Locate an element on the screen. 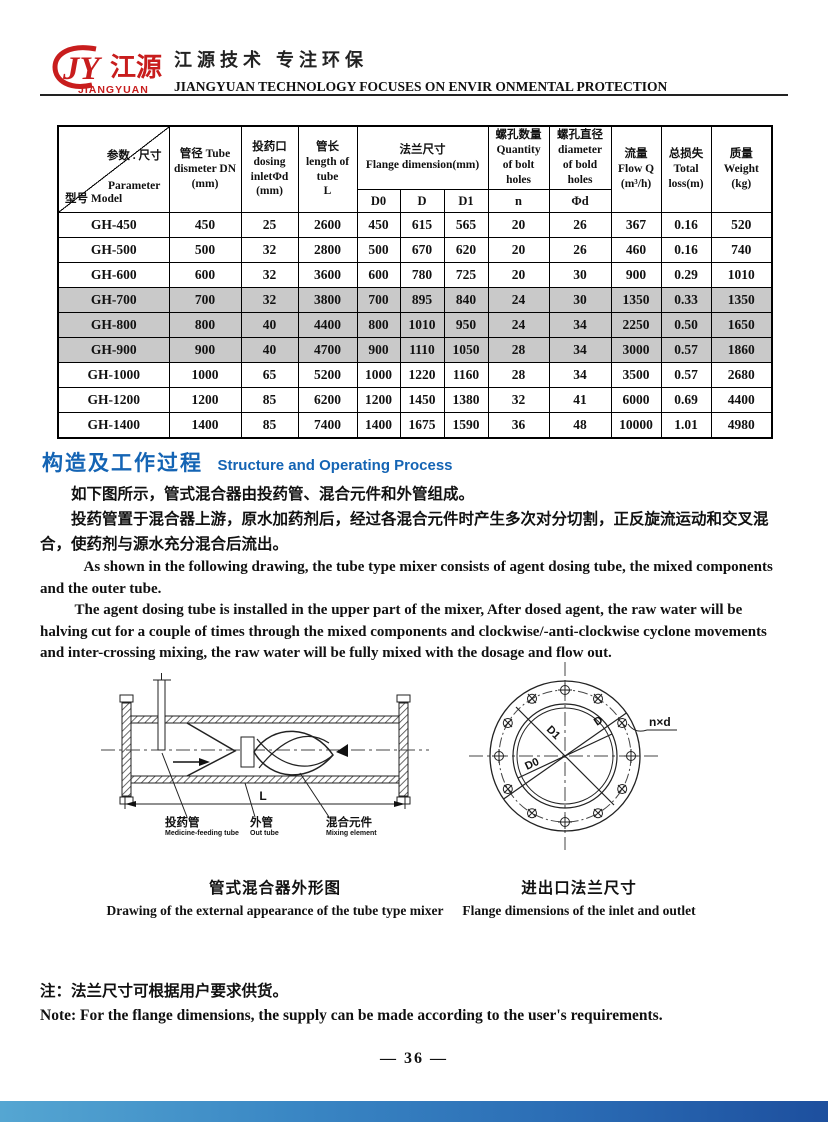 The image size is (828, 1122). cell-phid: 26 is located at coordinates (580, 225).